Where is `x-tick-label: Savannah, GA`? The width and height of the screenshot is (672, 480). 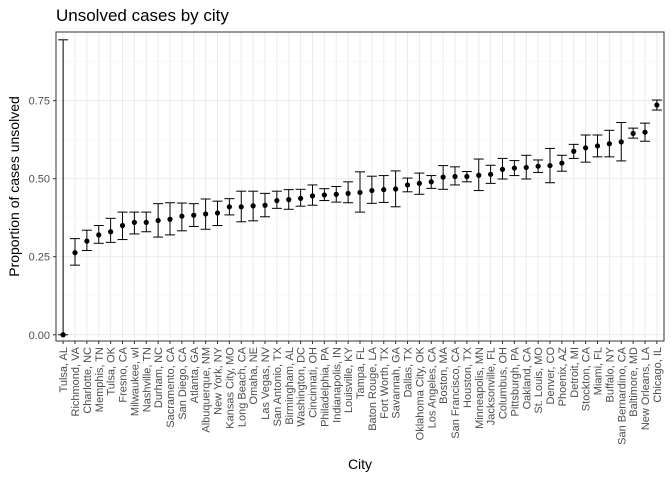
x-tick-label: Savannah, GA is located at coordinates (397, 382).